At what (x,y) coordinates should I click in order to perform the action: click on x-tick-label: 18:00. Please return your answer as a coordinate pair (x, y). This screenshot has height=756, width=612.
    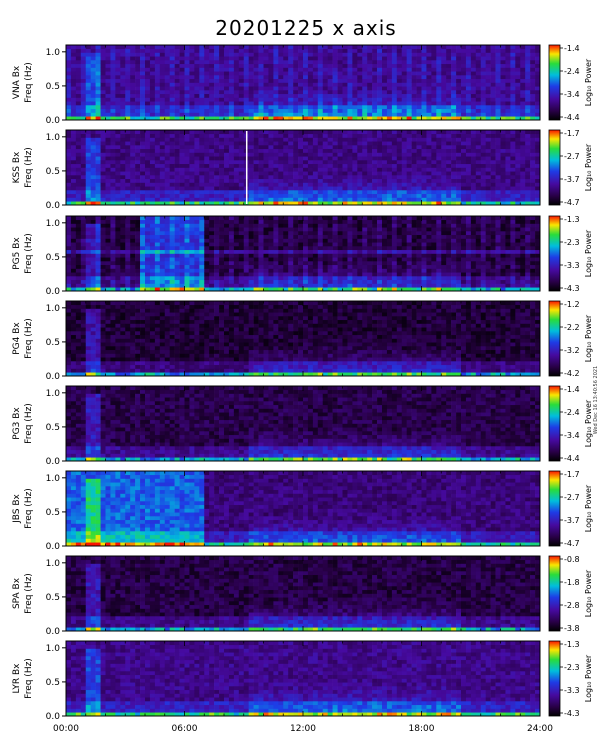
    Looking at the image, I should click on (422, 729).